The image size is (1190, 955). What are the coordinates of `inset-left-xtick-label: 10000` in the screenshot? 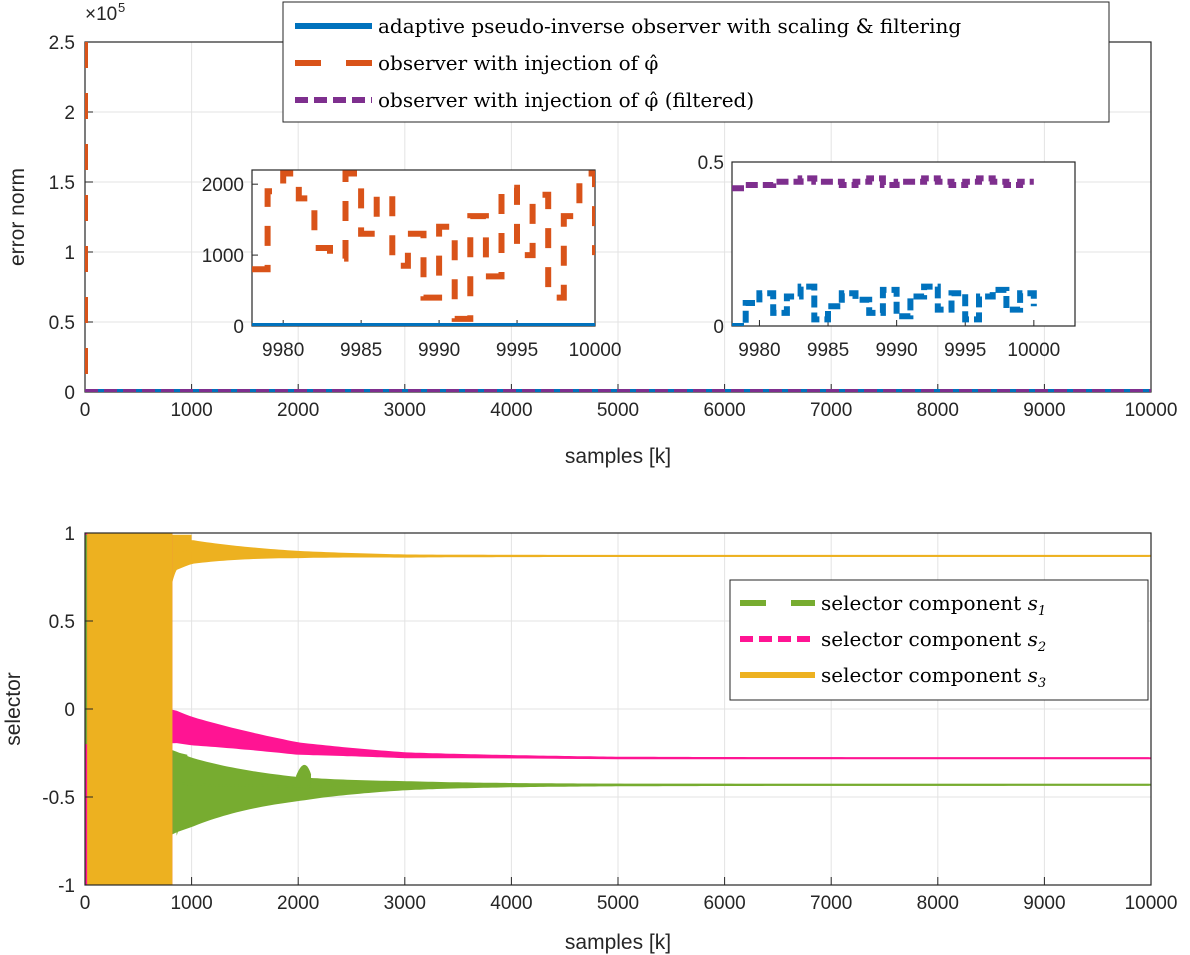 It's located at (595, 350).